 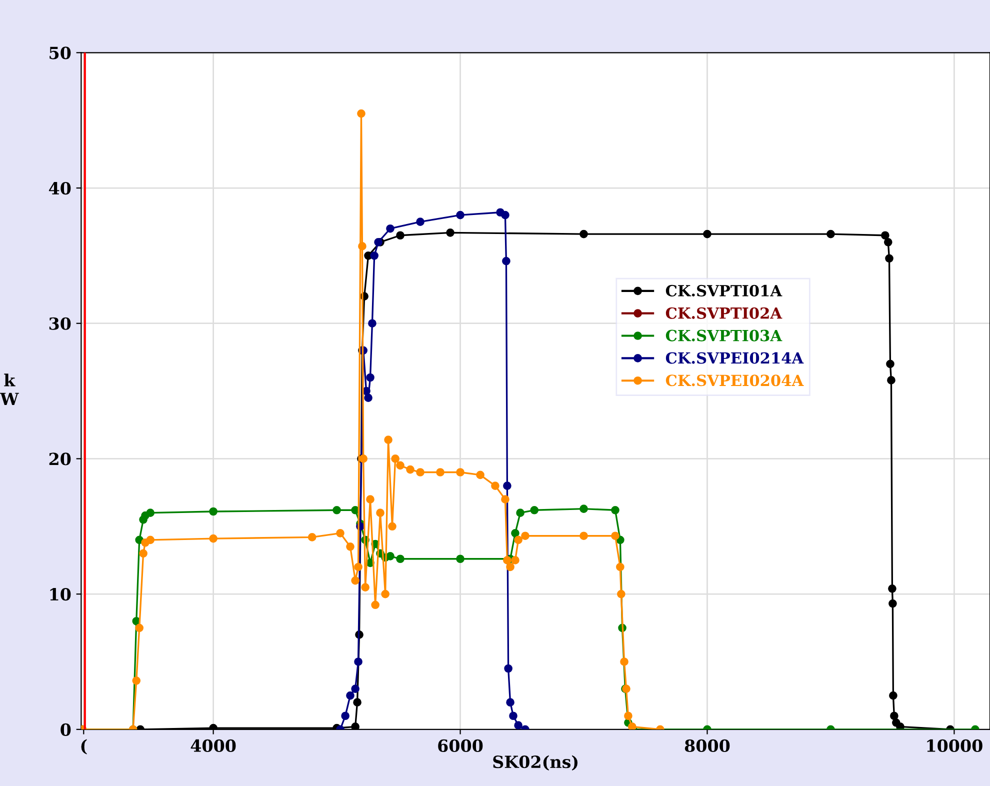 I want to click on legend-label: CK.SVPTI01A, so click(x=724, y=290).